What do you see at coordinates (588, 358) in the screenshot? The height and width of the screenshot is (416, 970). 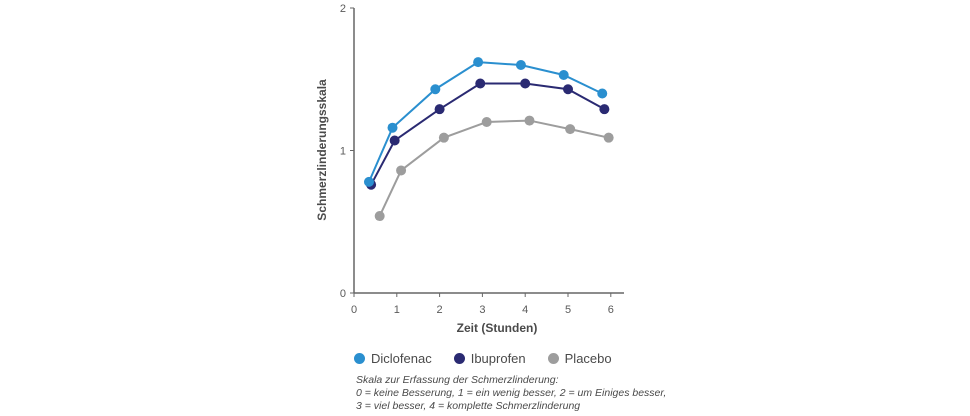 I see `legend-label-placebo: Placebo` at bounding box center [588, 358].